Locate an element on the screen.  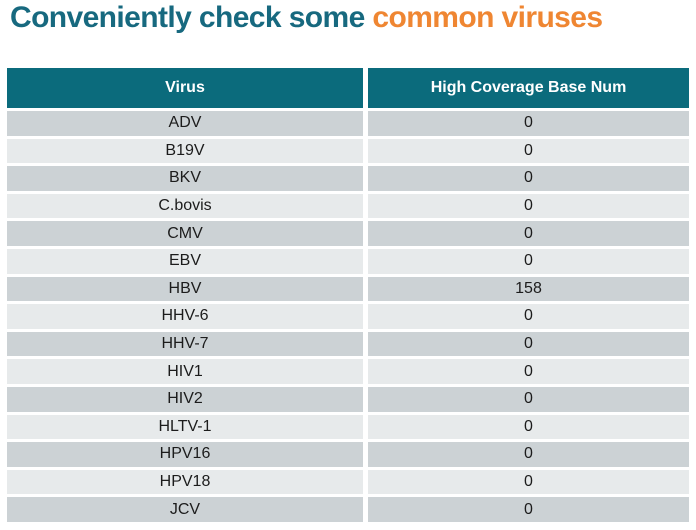
page-title: Conveniently check some common viruses is located at coordinates (306, 18).